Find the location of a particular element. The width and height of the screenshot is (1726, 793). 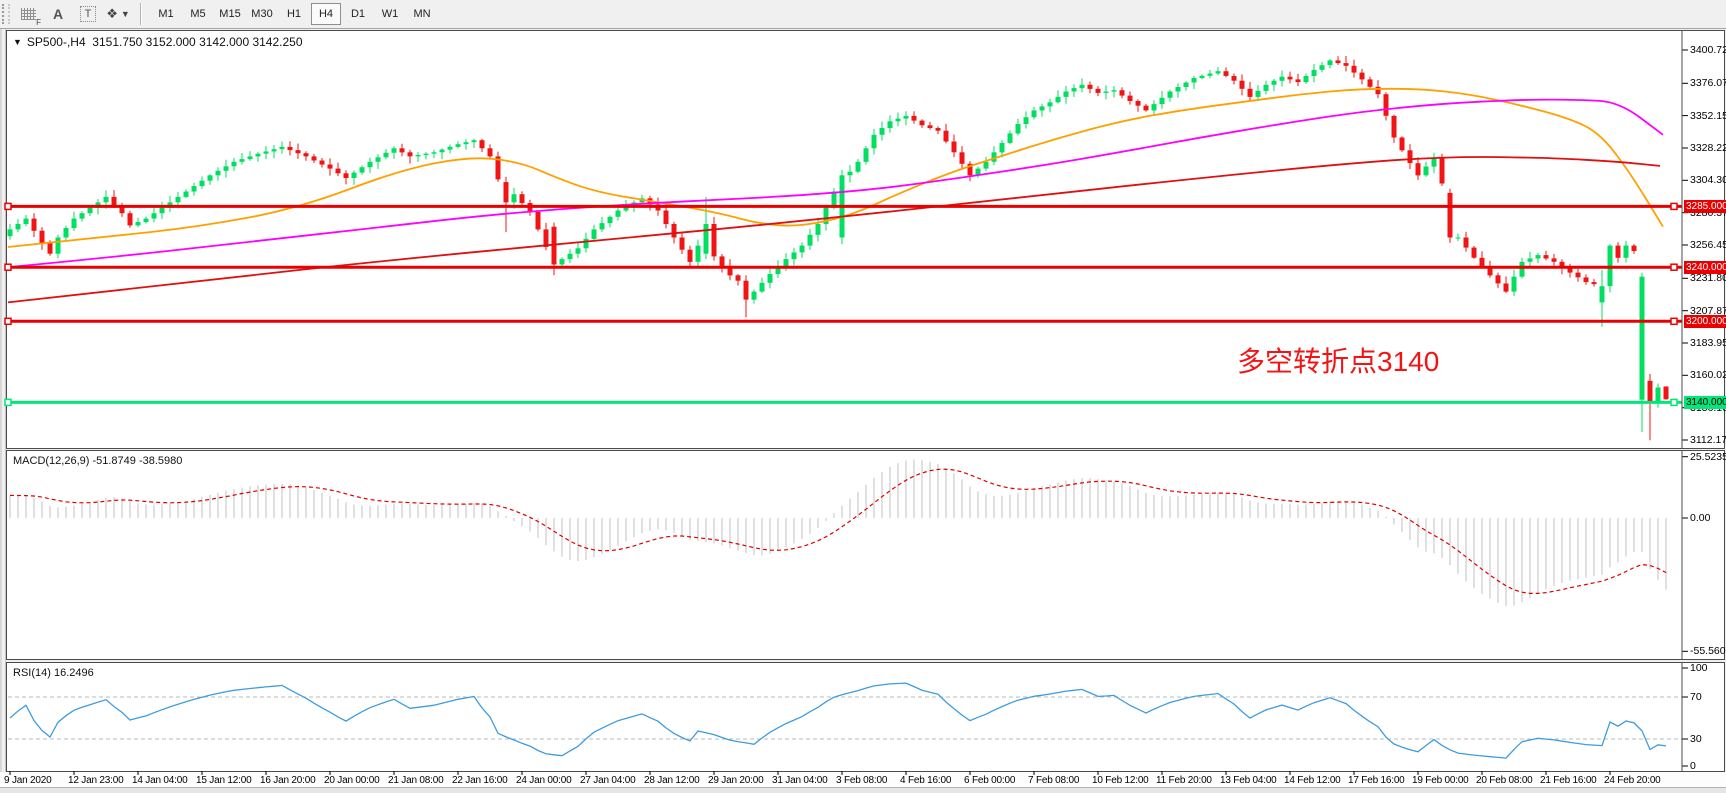

macd-tick-label: 25.5235 is located at coordinates (1708, 457).